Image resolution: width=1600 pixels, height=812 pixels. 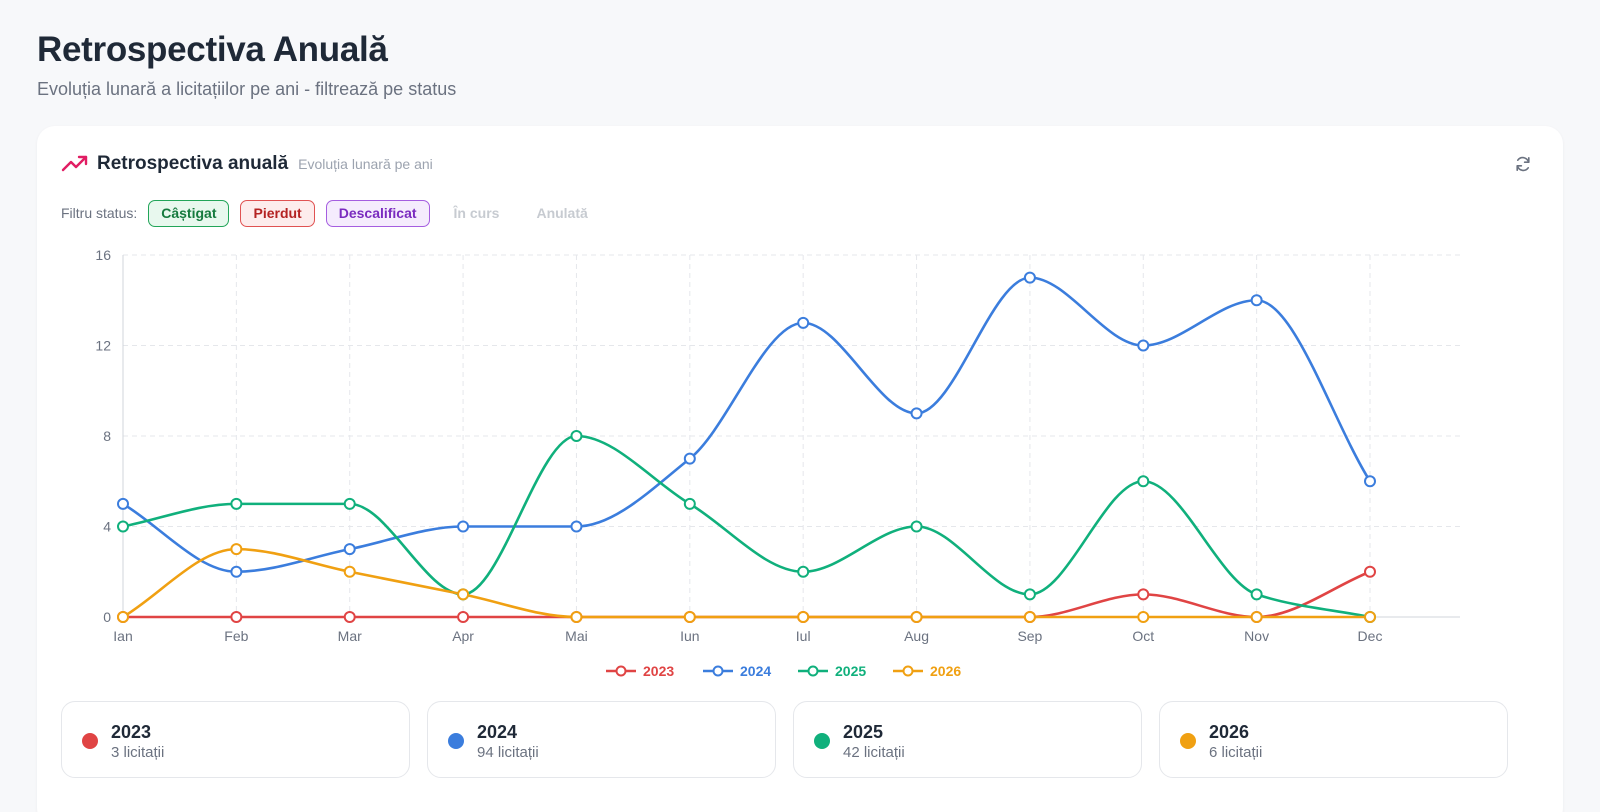 I want to click on legend-item-2026: 2026, so click(x=927, y=671).